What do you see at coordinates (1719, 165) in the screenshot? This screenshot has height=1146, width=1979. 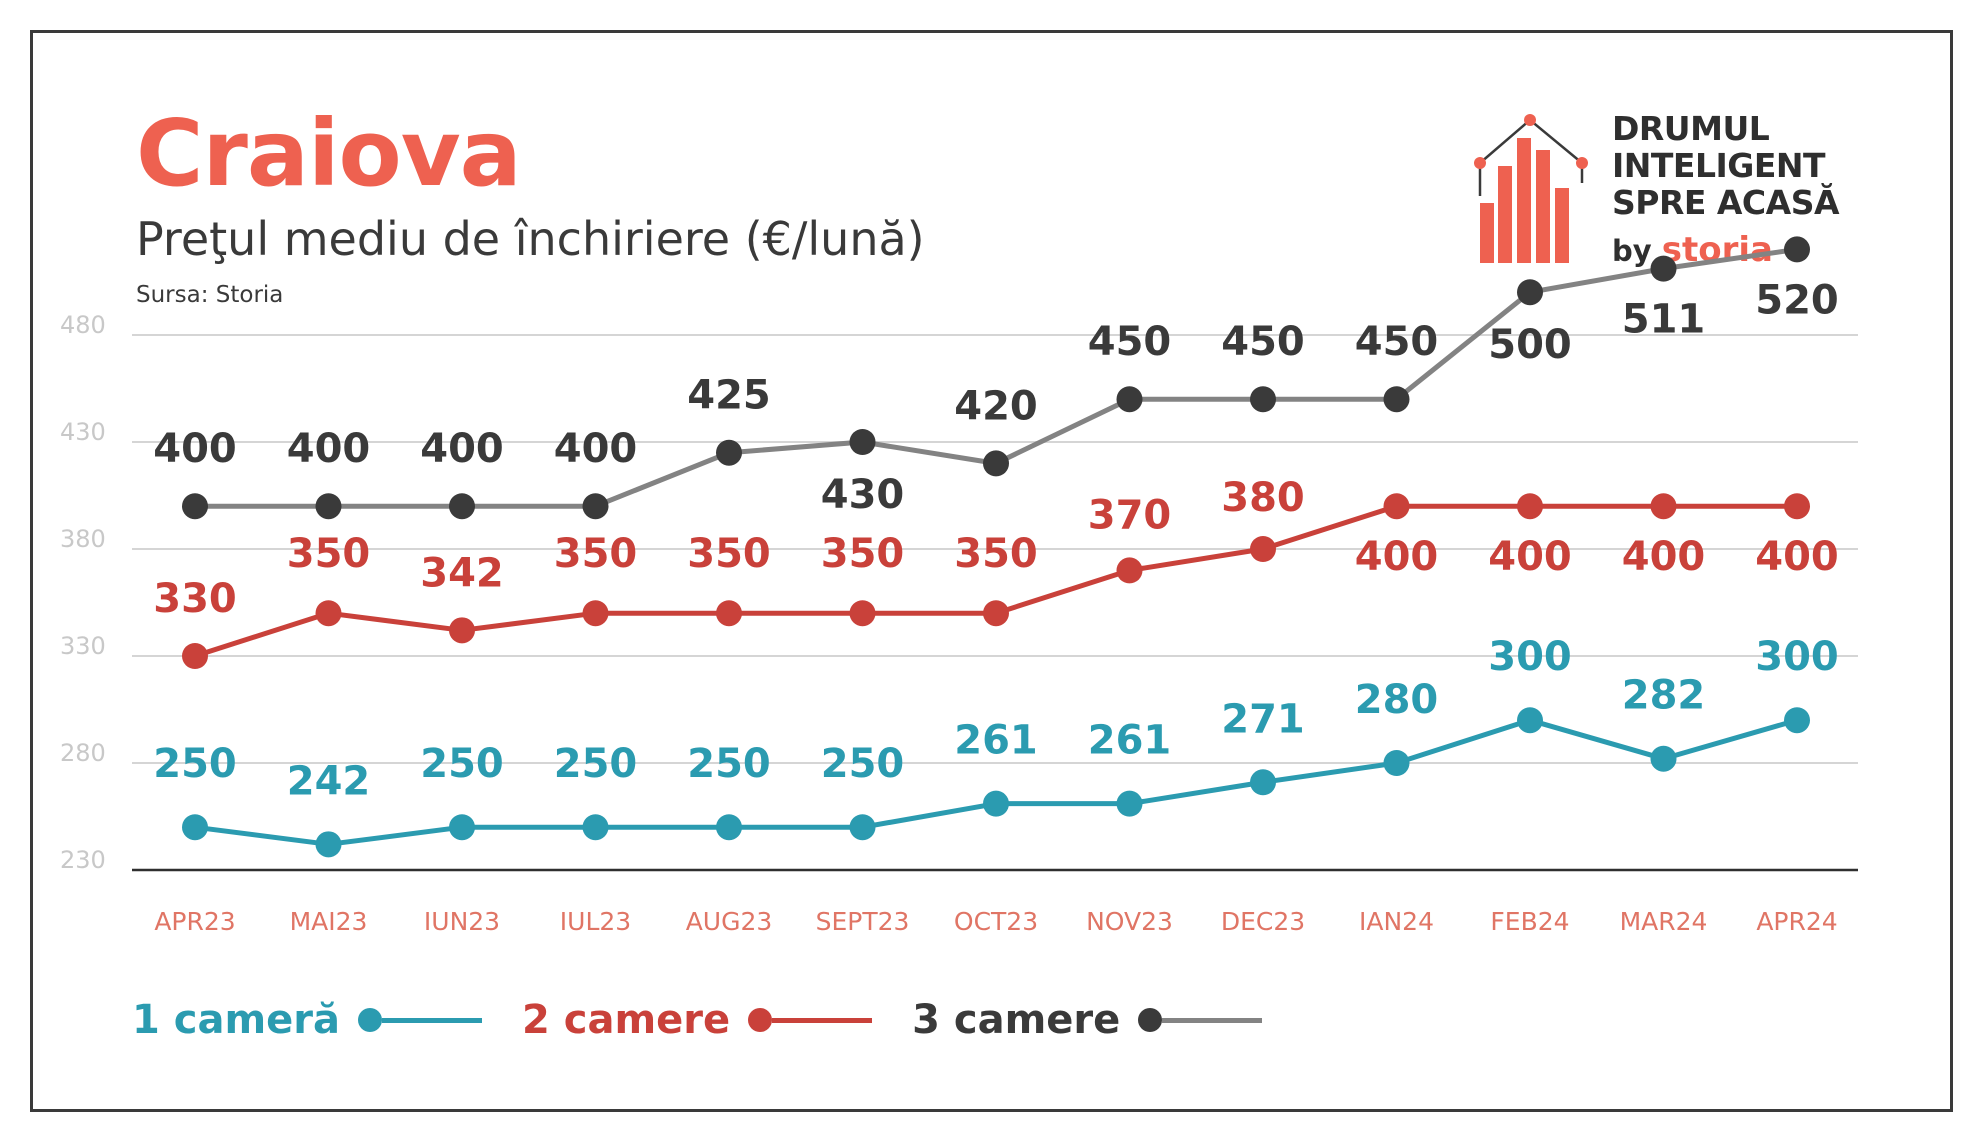 I see `logo-line-2: INTELIGENT` at bounding box center [1719, 165].